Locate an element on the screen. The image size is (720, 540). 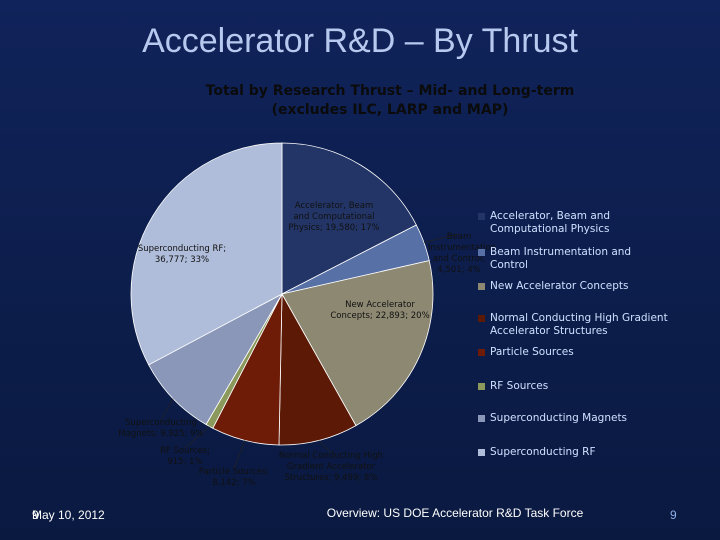
pie-slice-accelerator-beam-and-computational-physics is located at coordinates (349, 218).